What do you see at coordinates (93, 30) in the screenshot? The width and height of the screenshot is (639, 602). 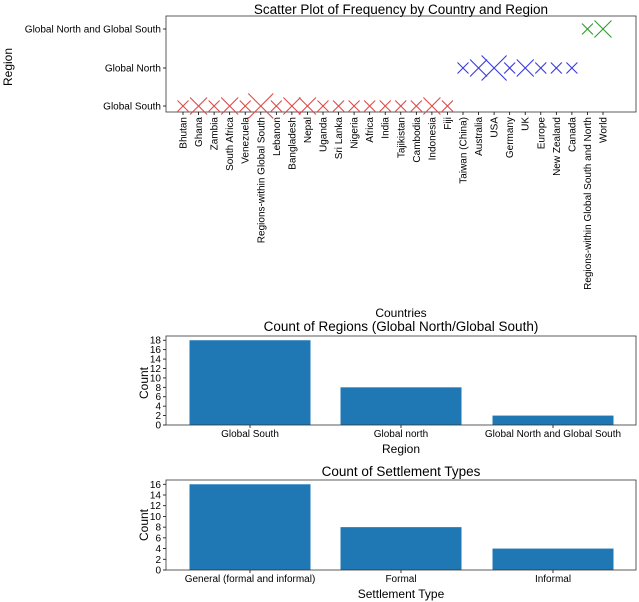 I see `y-tick-label: Global North and Global South` at bounding box center [93, 30].